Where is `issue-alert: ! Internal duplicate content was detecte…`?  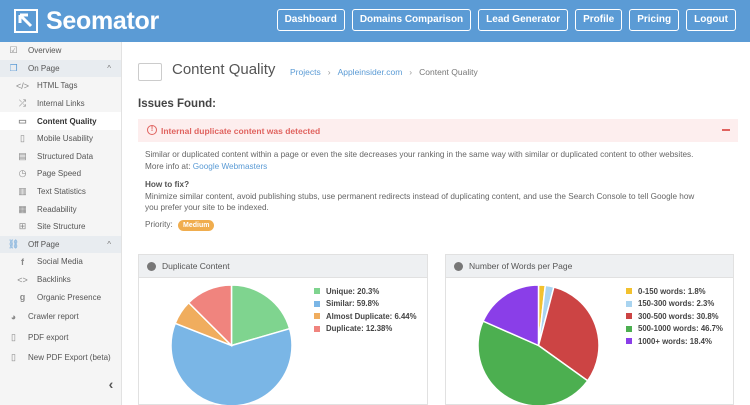 issue-alert: ! Internal duplicate content was detecte… is located at coordinates (438, 130).